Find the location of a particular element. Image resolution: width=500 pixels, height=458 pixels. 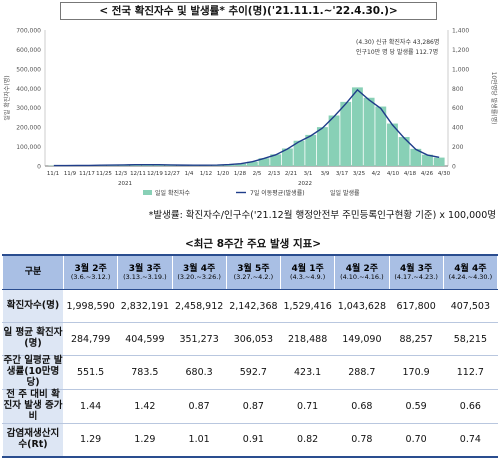

table-corner-header: 구분 is located at coordinates (33, 272).